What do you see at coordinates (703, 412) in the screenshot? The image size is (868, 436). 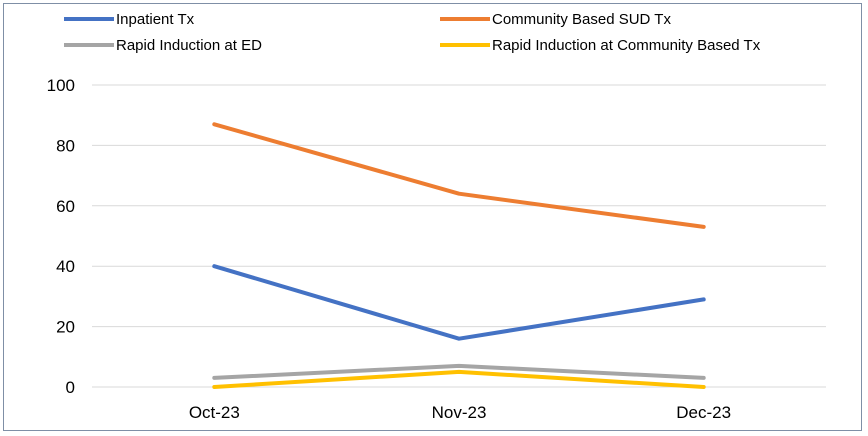 I see `x-tick-label-2: Dec-23` at bounding box center [703, 412].